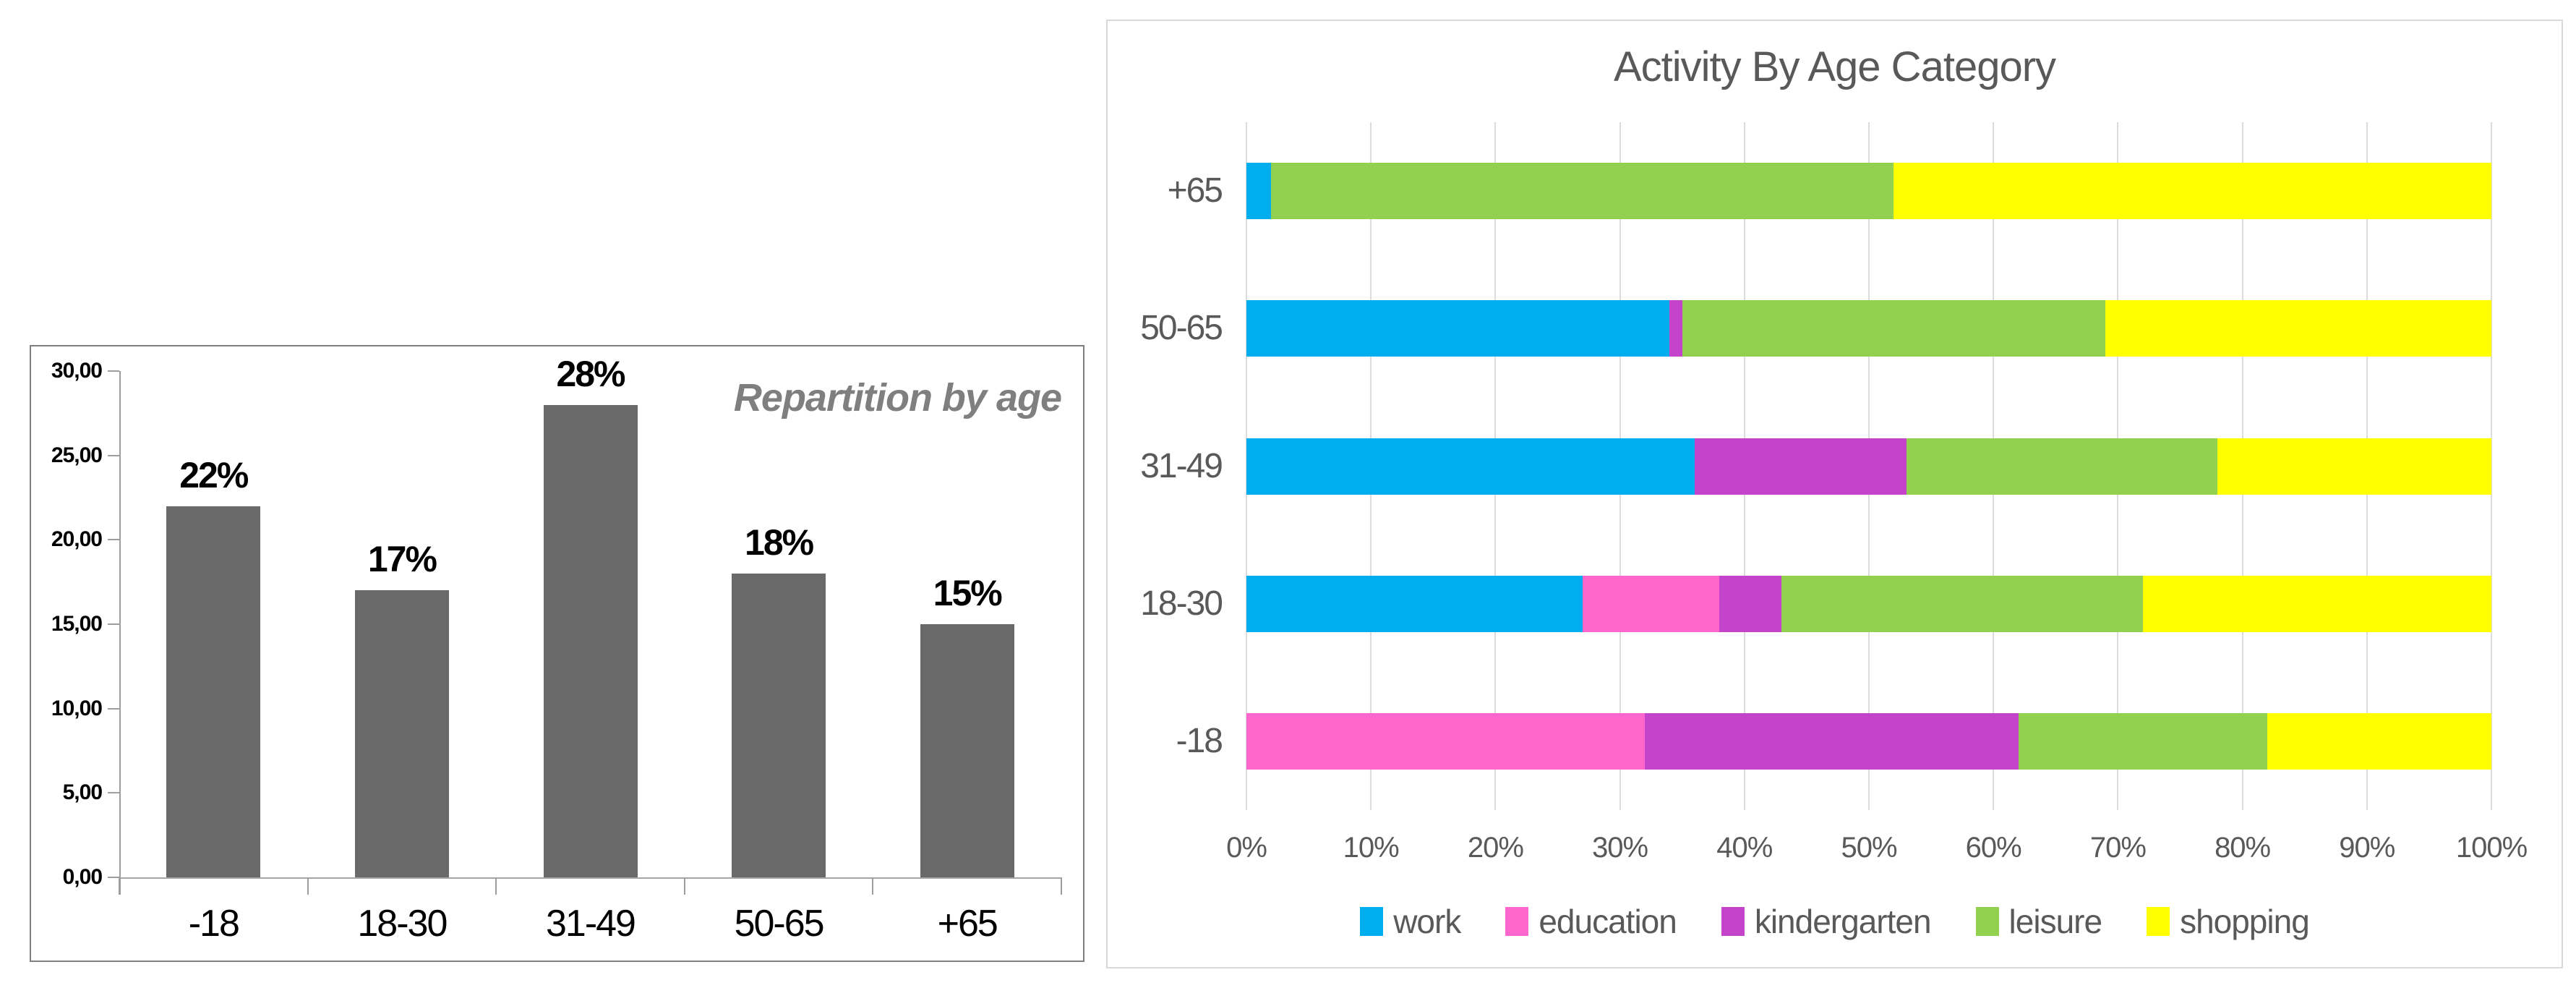  Describe the element at coordinates (2492, 466) in the screenshot. I see `gridline` at that location.